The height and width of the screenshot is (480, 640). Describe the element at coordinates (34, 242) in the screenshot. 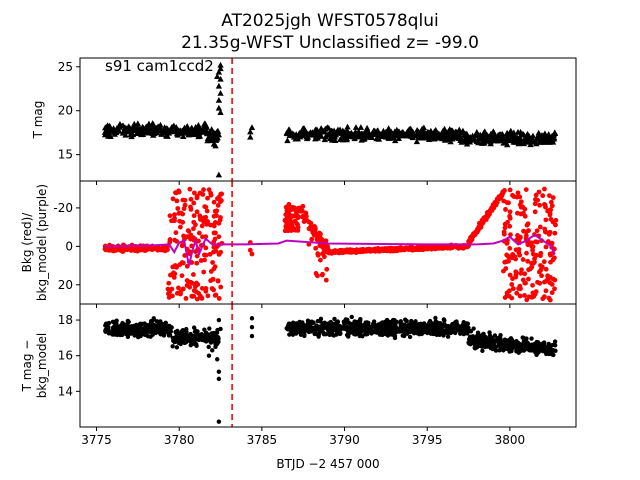

I see `y-axis-label: Bkg (red)/bkg_model (purple)` at that location.